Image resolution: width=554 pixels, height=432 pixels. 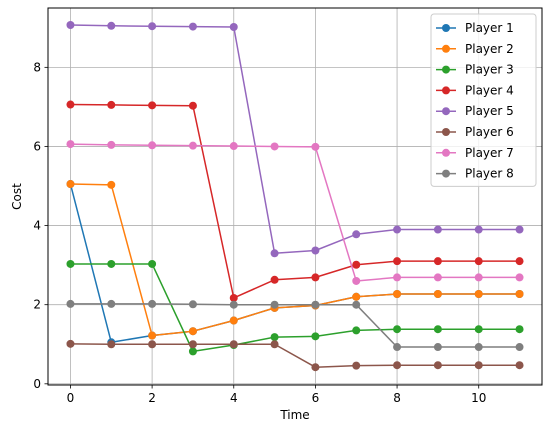 What do you see at coordinates (316, 398) in the screenshot?
I see `x-tick-label: 6` at bounding box center [316, 398].